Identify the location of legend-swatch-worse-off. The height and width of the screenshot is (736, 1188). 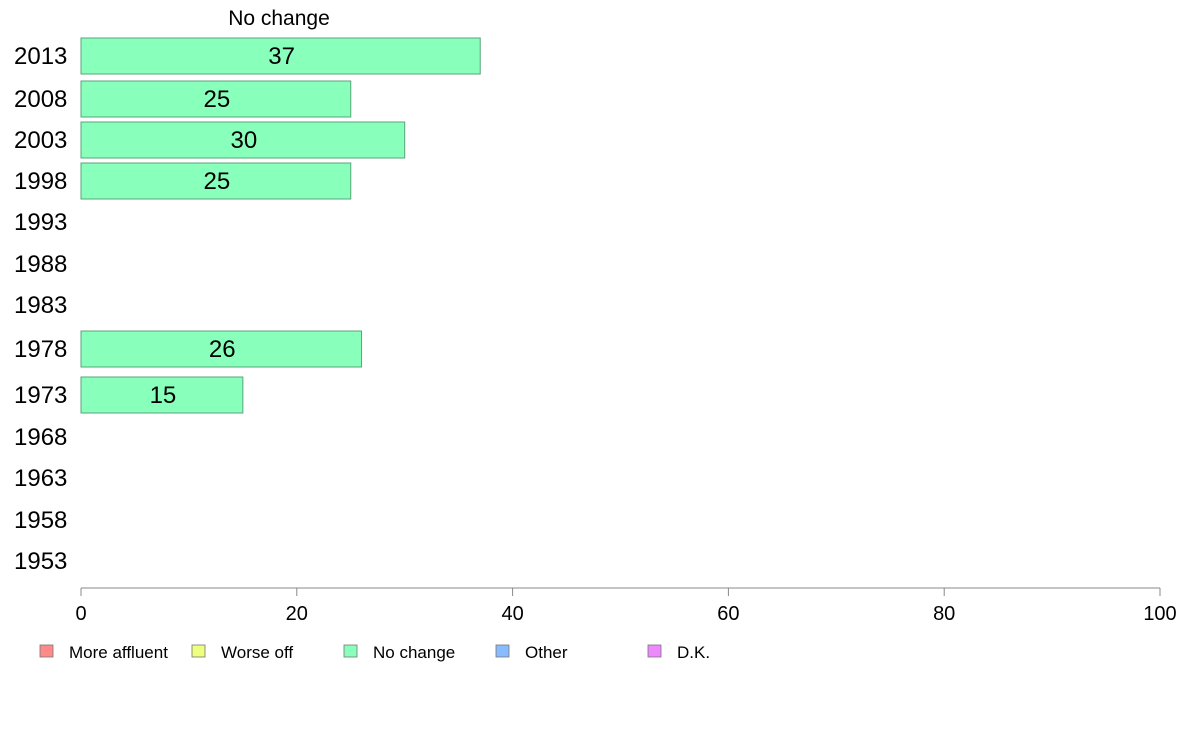
(198, 651).